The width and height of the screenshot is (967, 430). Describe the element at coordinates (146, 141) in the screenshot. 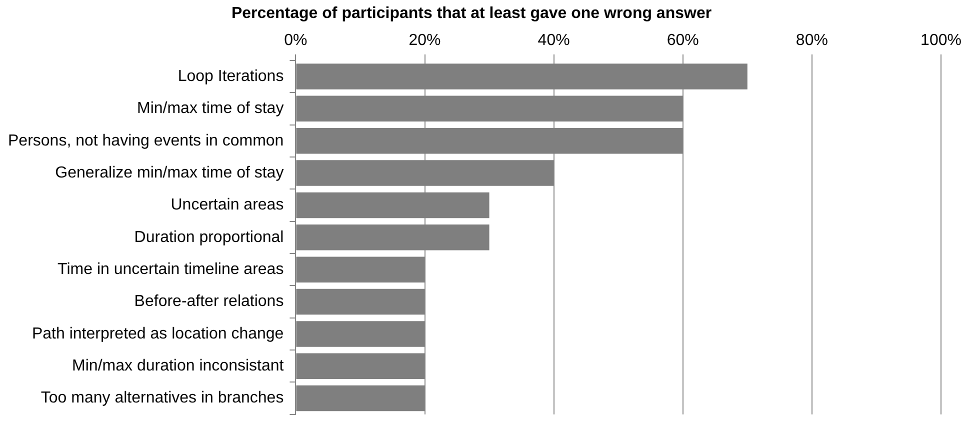

I see `y-tick-label: Persons, not having events in common` at that location.